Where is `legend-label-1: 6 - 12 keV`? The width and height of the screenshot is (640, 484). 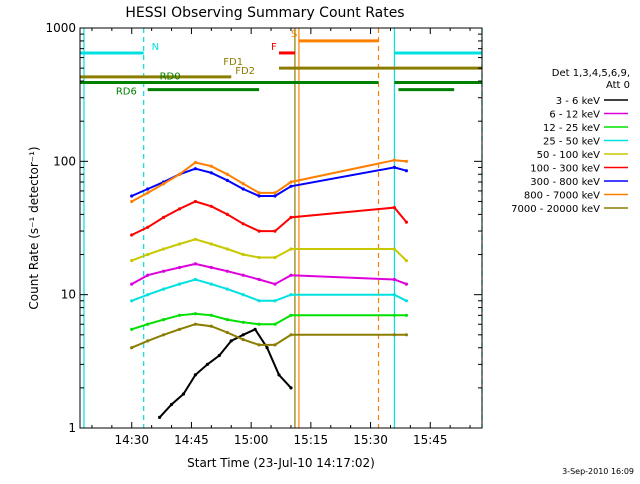
legend-label-1: 6 - 12 keV is located at coordinates (574, 115).